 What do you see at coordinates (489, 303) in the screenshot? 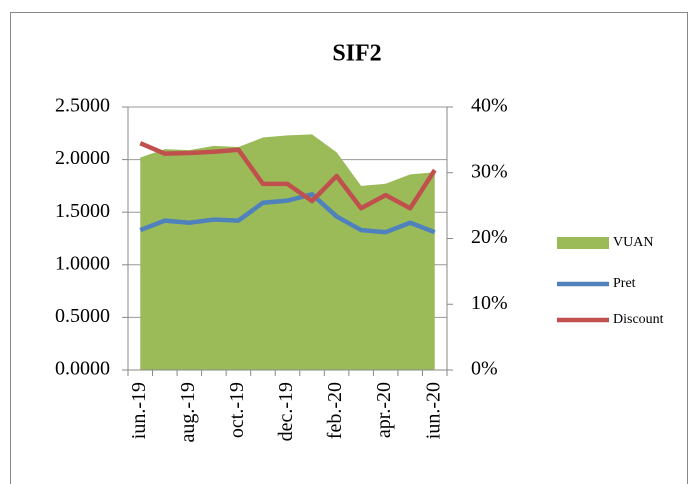
I see `y2-tick-label: 10%` at bounding box center [489, 303].